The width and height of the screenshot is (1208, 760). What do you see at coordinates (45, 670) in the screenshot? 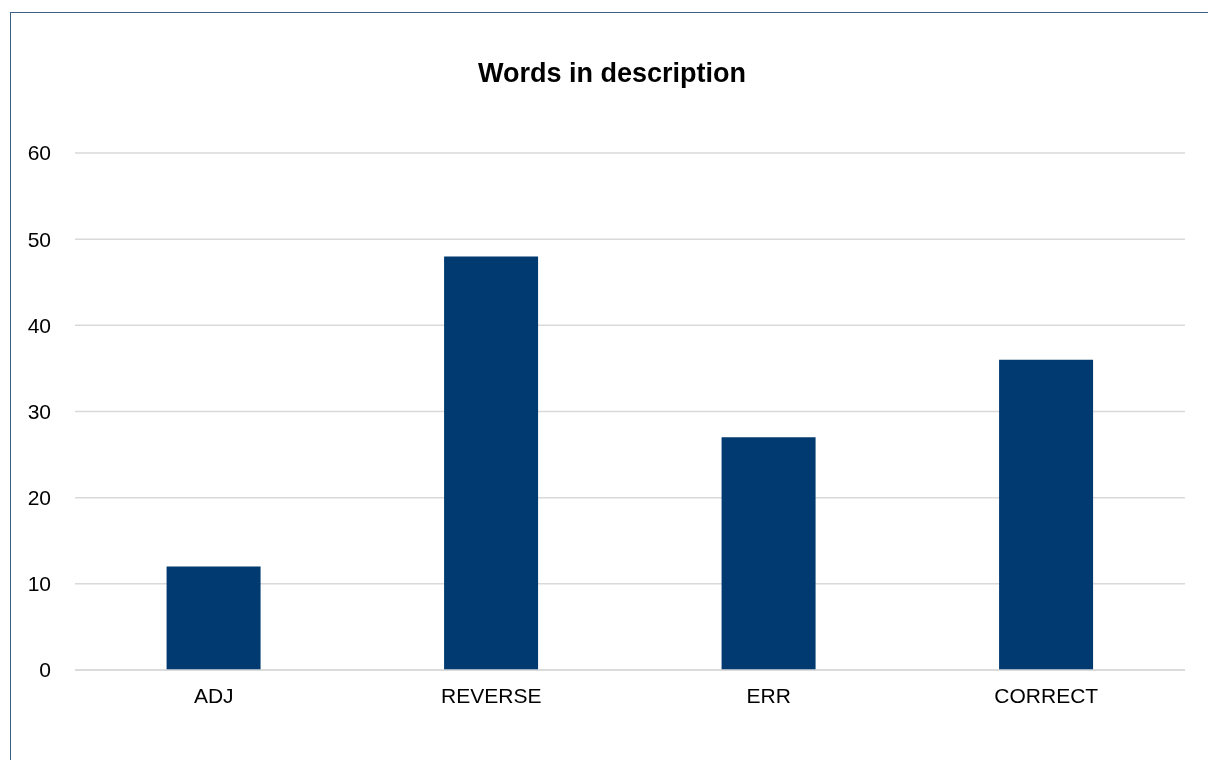
I see `y-tick-label: 0` at bounding box center [45, 670].